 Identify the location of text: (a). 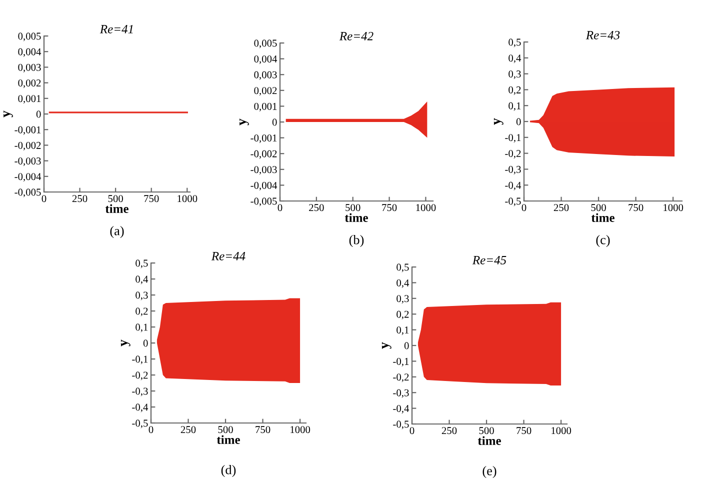
(117, 232).